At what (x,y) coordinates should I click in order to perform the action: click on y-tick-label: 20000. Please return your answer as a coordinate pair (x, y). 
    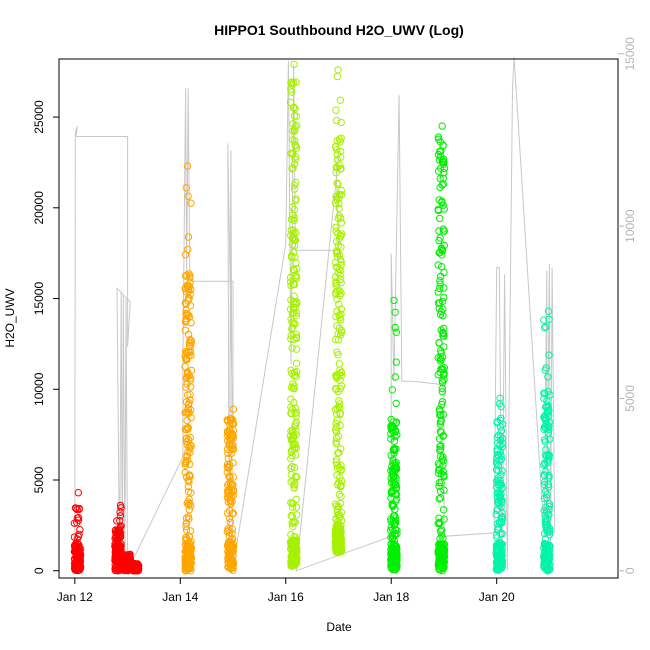
    Looking at the image, I should click on (39, 208).